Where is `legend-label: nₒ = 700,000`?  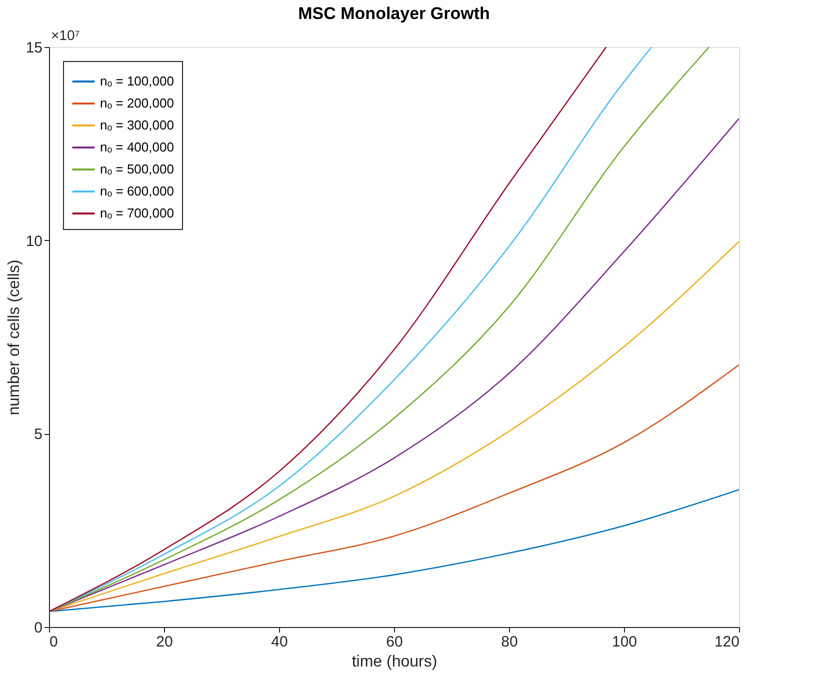 legend-label: nₒ = 700,000 is located at coordinates (137, 213).